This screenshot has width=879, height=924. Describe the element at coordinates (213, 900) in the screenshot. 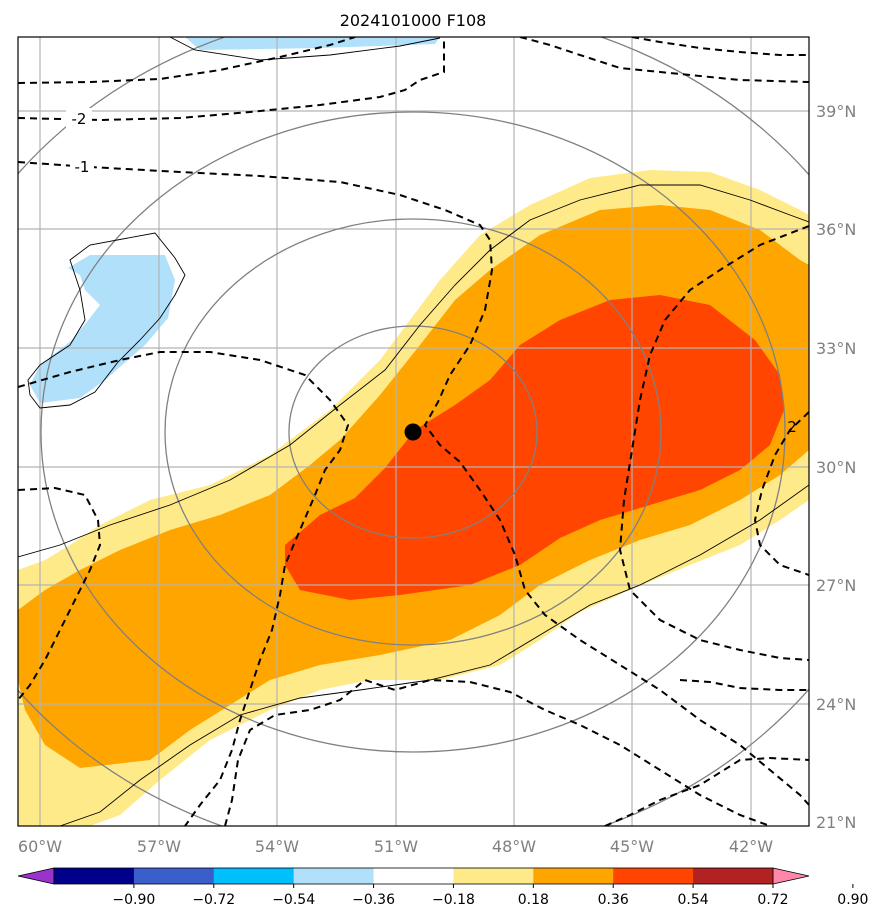

I see `colorbar-tick-label: −0.72` at that location.